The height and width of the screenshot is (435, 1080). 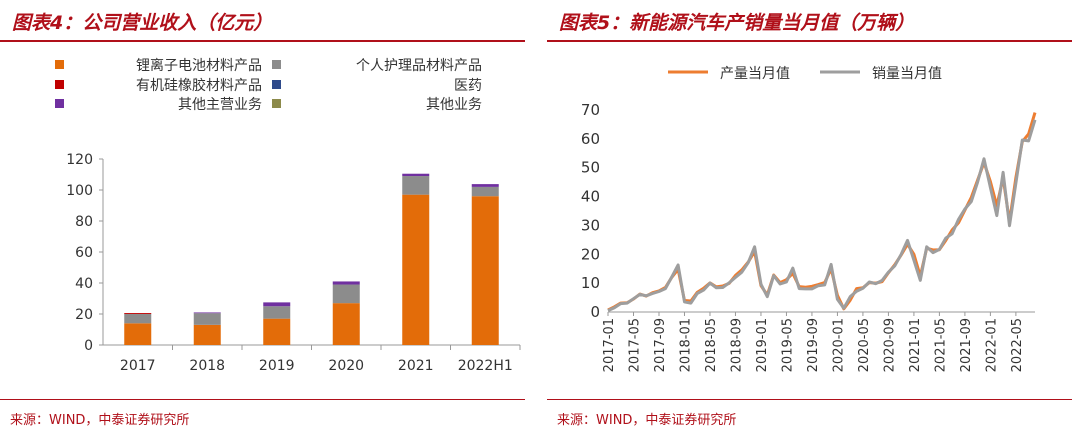 What do you see at coordinates (220, 105) in the screenshot?
I see `legend-label: 其他主营业务` at bounding box center [220, 105].